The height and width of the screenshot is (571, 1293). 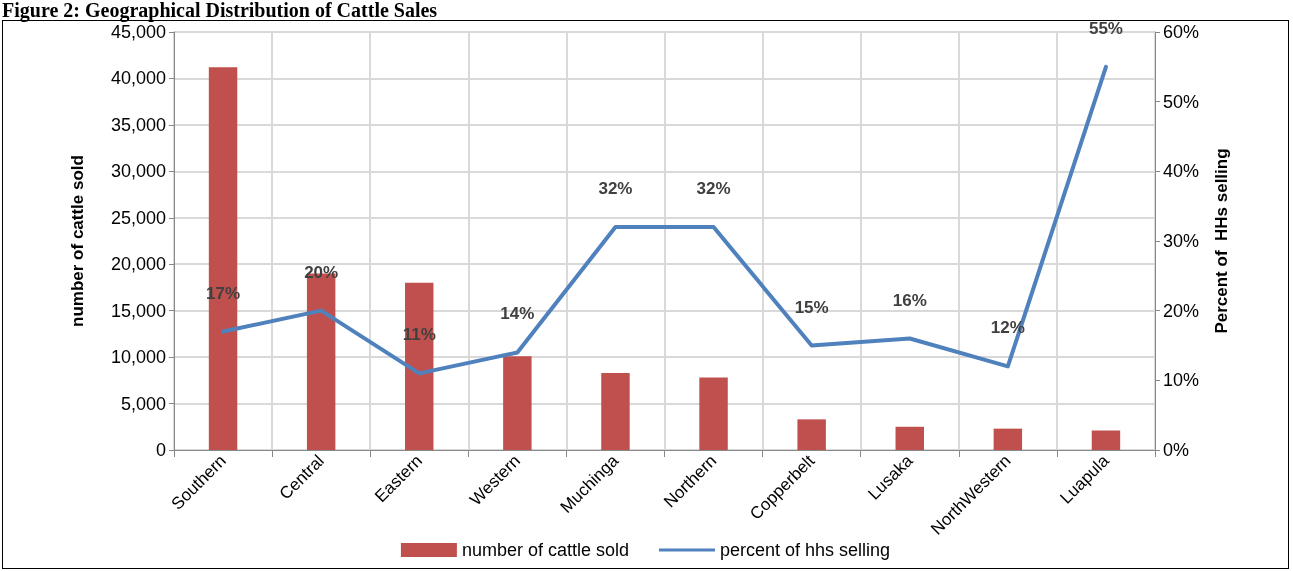 I want to click on y2-tick-label: 20%, so click(x=1181, y=310).